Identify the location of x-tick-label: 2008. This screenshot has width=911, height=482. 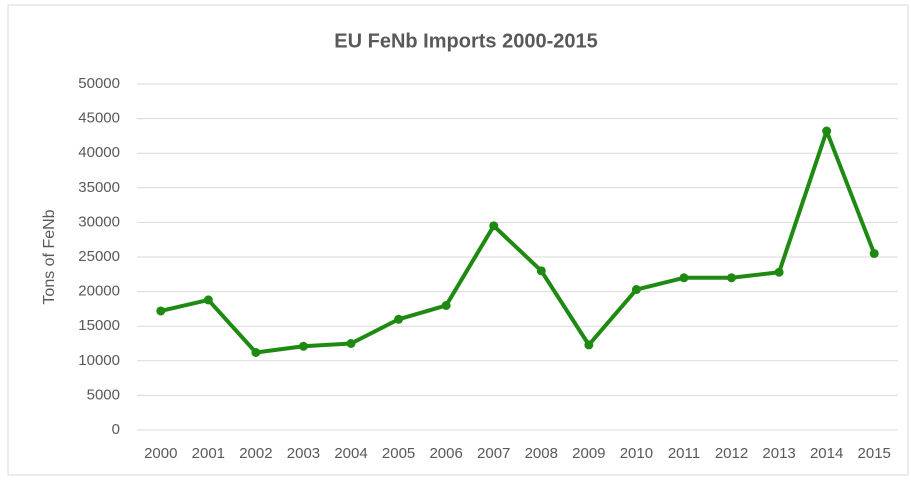
(541, 453).